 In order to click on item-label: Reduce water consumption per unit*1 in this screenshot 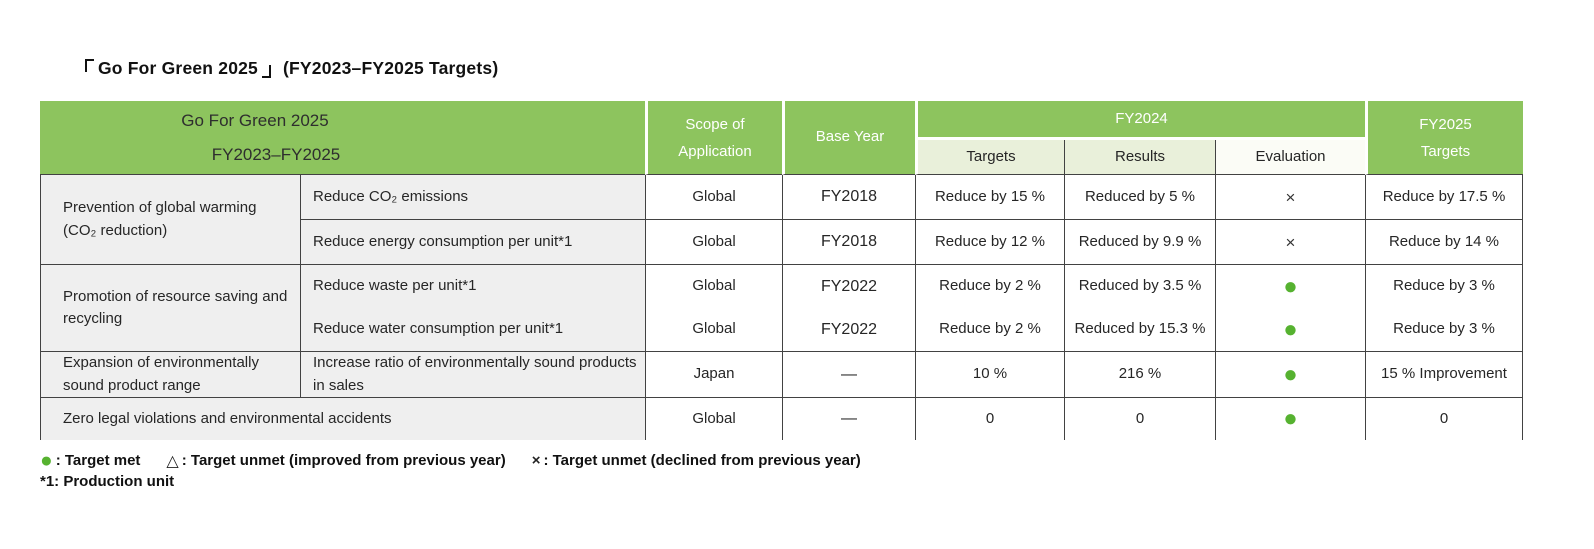, I will do `click(438, 329)`.